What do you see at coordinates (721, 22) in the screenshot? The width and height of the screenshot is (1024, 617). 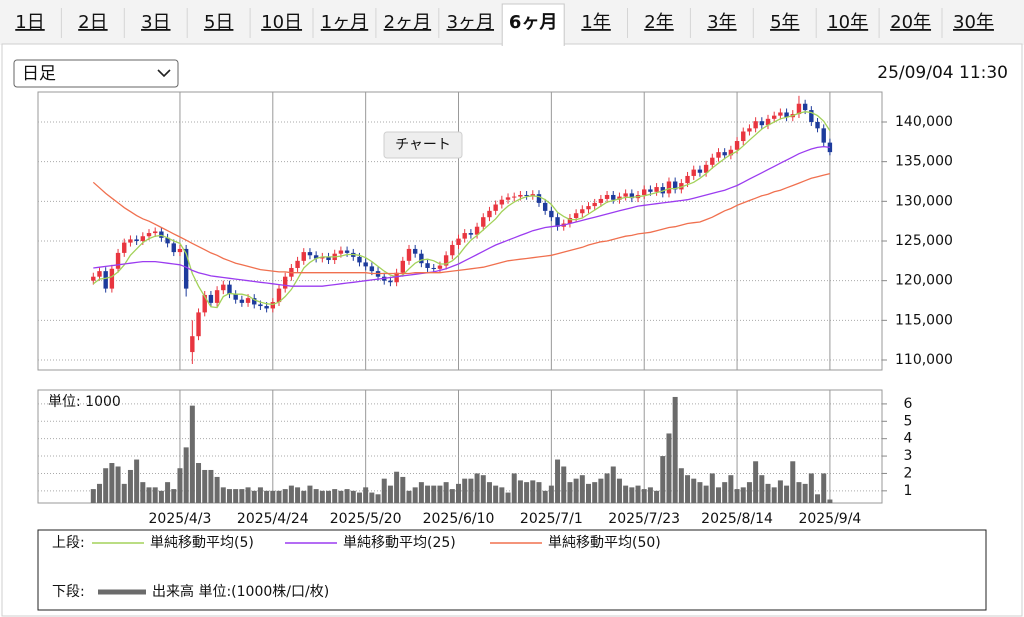 I see `tab: 3年` at bounding box center [721, 22].